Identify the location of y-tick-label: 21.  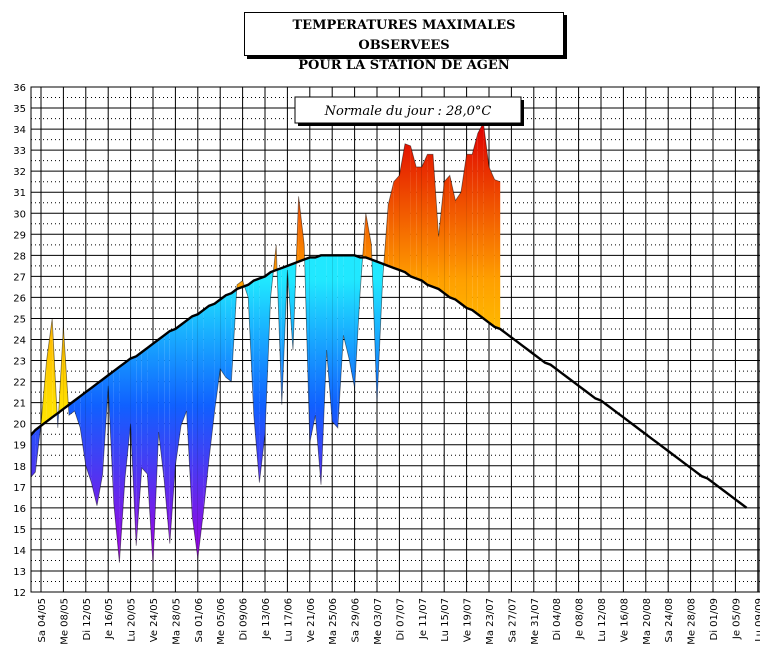
(19, 404).